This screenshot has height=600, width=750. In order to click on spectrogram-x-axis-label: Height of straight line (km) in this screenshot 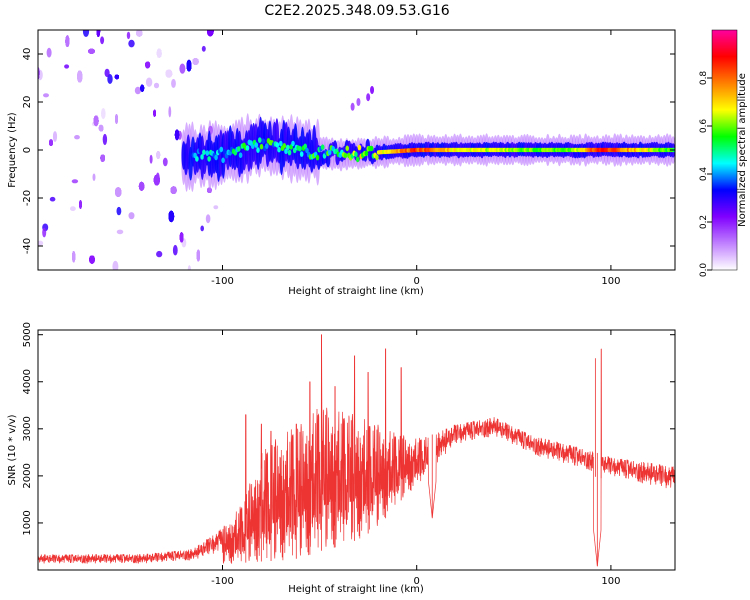, I will do `click(356, 291)`.